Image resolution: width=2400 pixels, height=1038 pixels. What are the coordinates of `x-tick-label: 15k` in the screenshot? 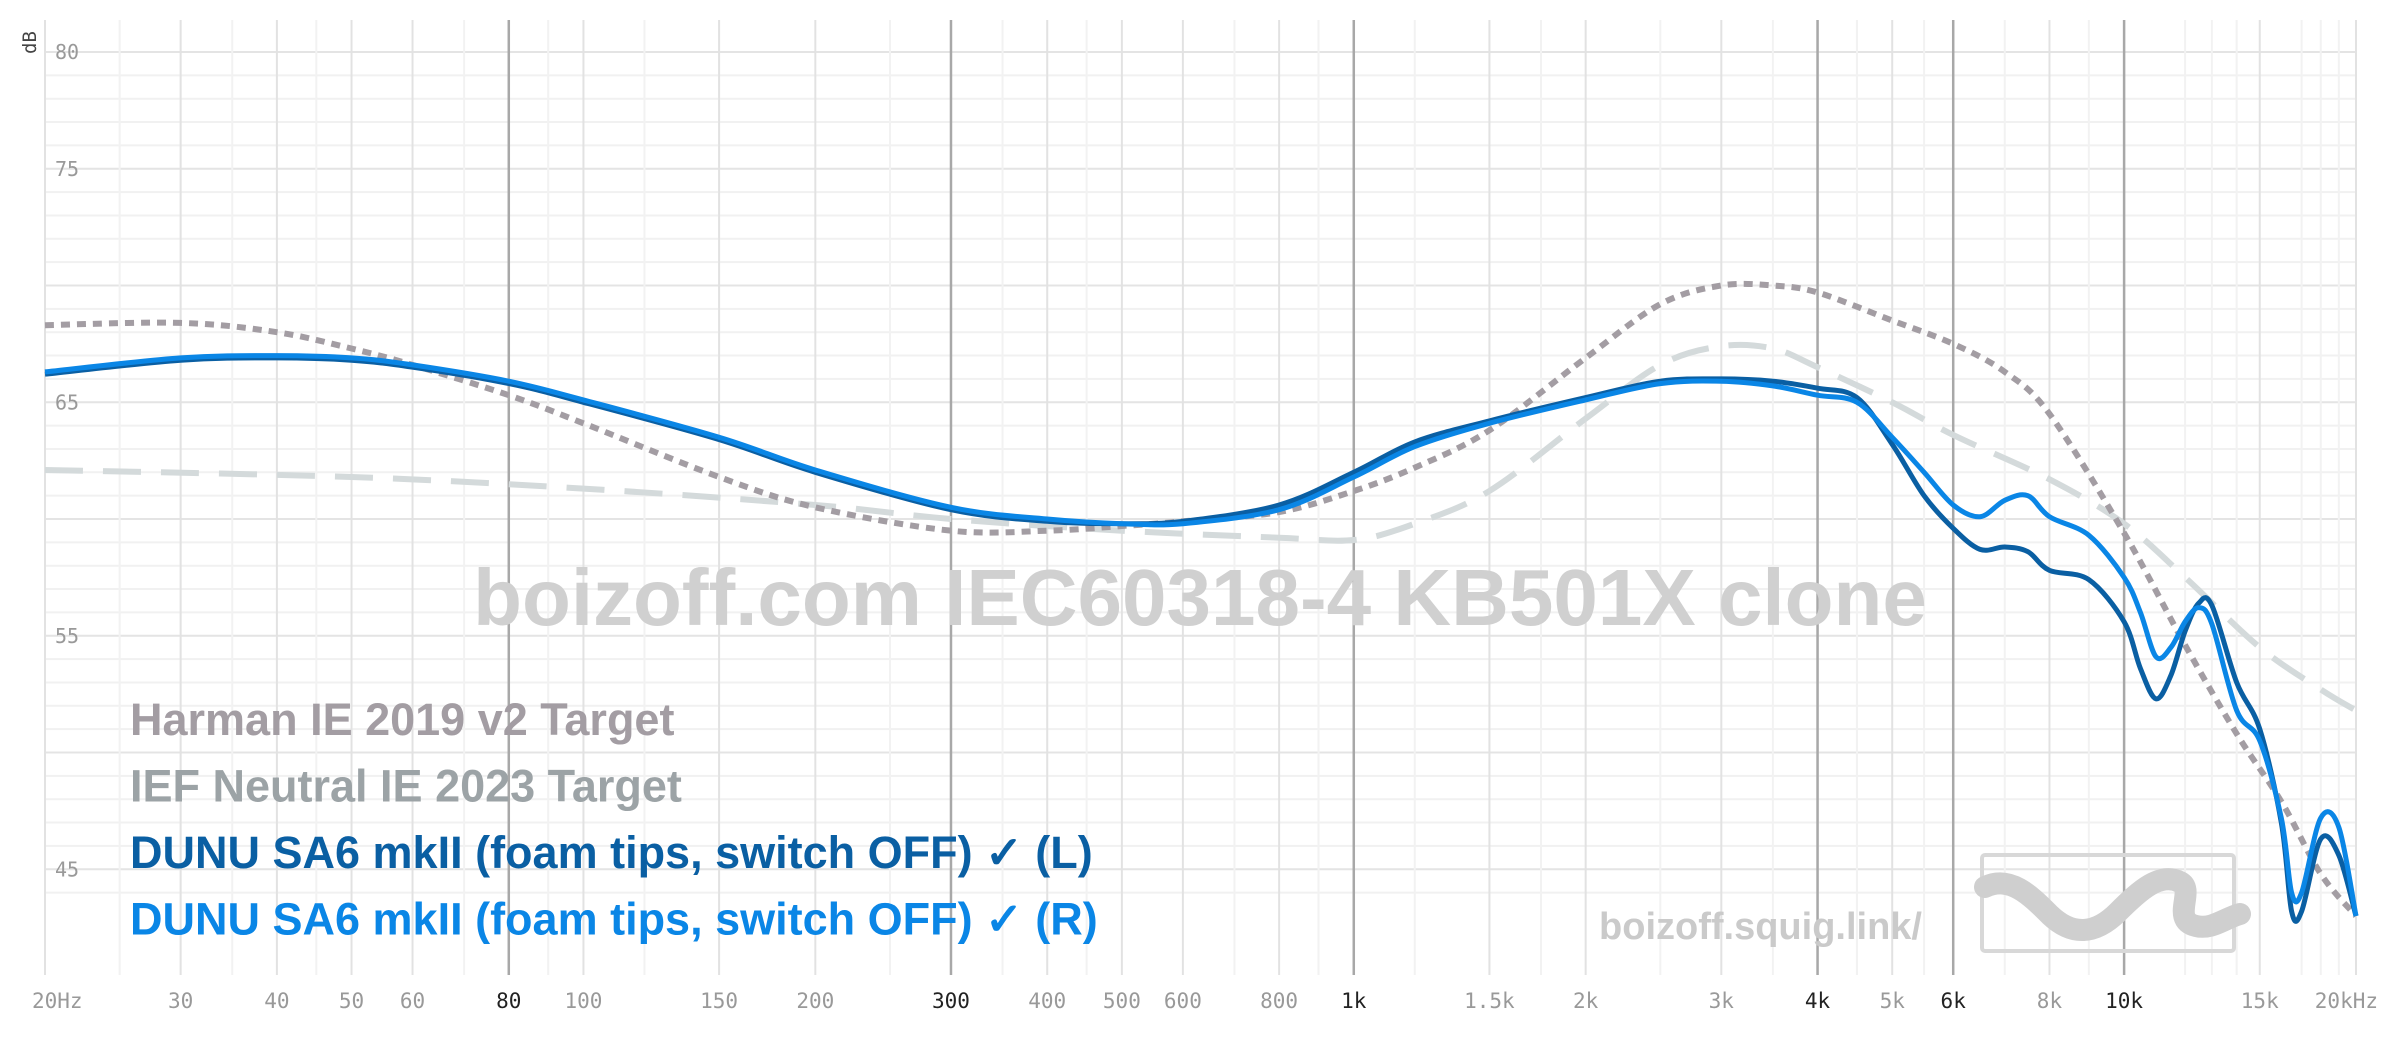 It's located at (2260, 1001).